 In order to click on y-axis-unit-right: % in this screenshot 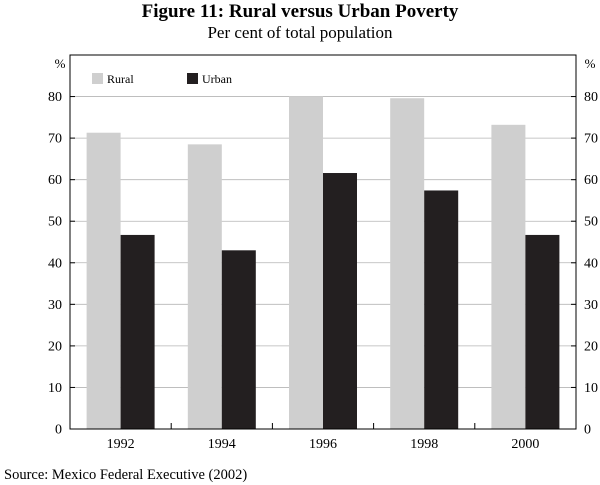, I will do `click(590, 63)`.